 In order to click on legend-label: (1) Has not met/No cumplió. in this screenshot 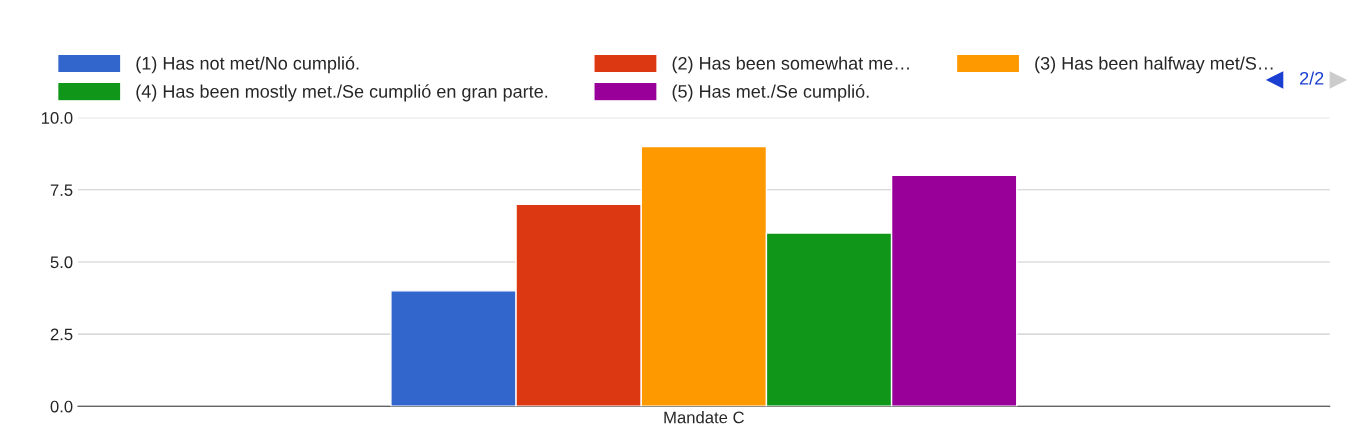, I will do `click(247, 65)`.